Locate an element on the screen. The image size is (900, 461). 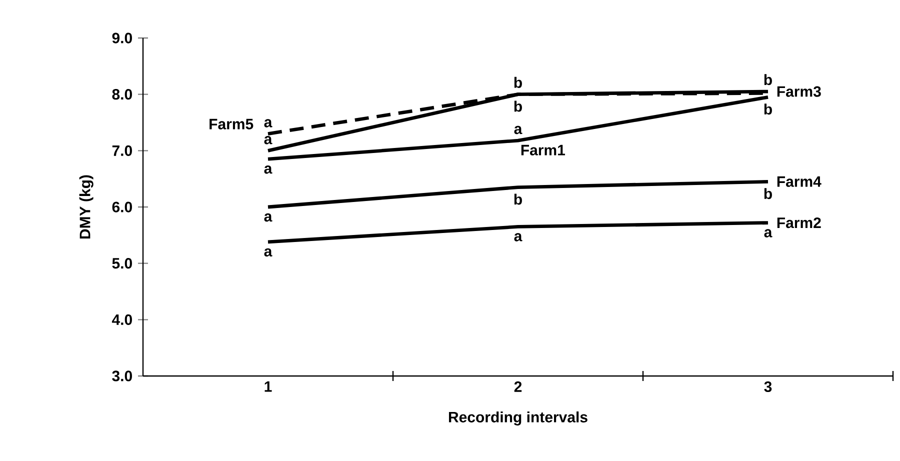
x-tick-label: 3 is located at coordinates (768, 386).